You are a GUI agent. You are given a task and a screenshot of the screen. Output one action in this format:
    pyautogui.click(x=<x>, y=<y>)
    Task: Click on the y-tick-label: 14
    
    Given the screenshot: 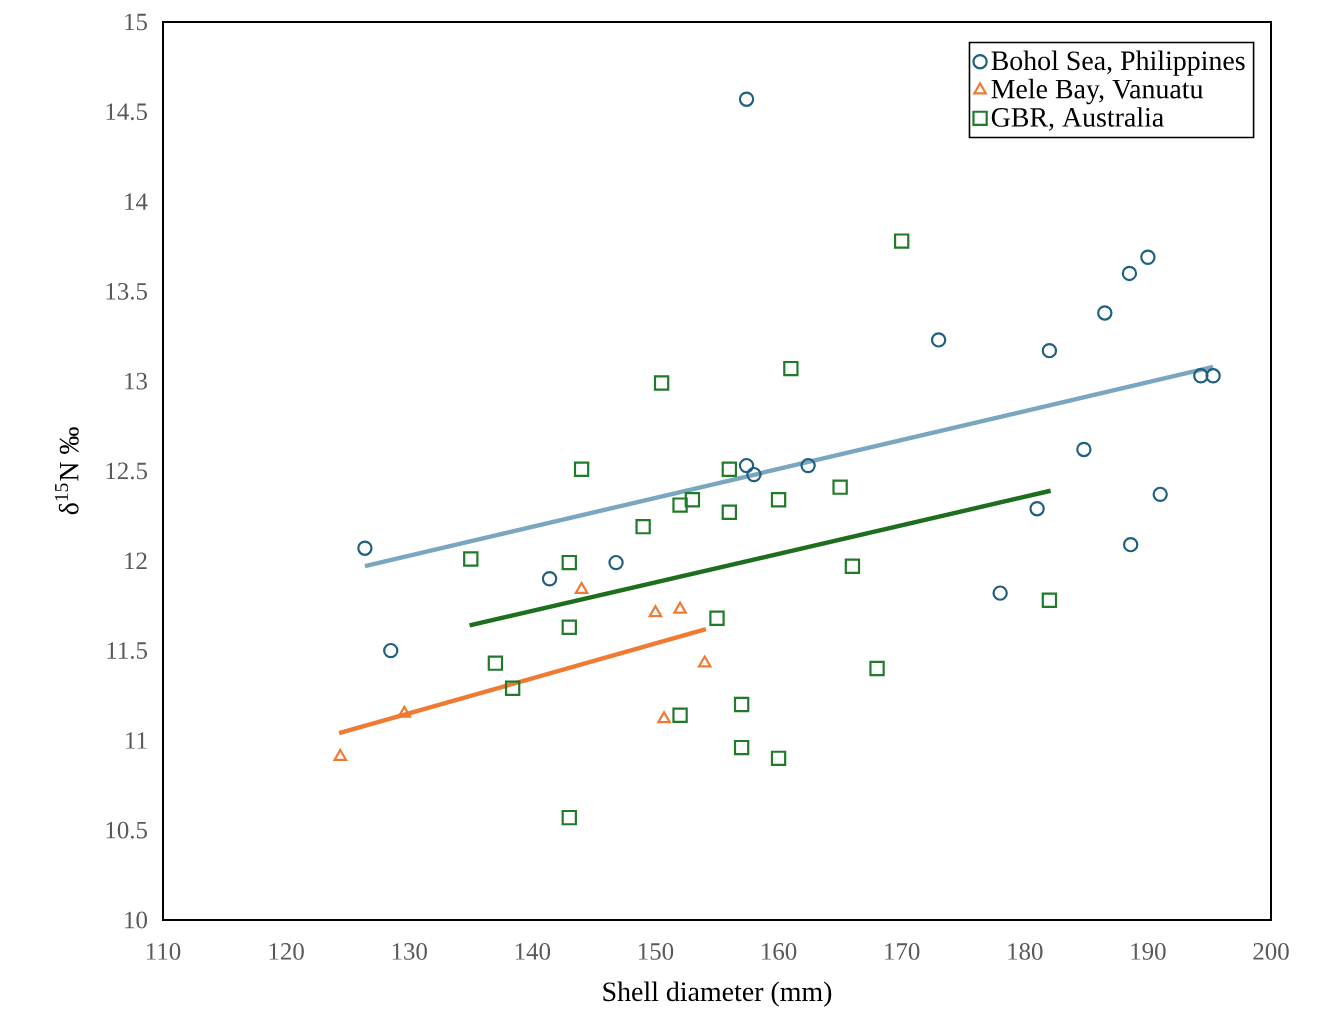 What is the action you would take?
    pyautogui.click(x=136, y=201)
    